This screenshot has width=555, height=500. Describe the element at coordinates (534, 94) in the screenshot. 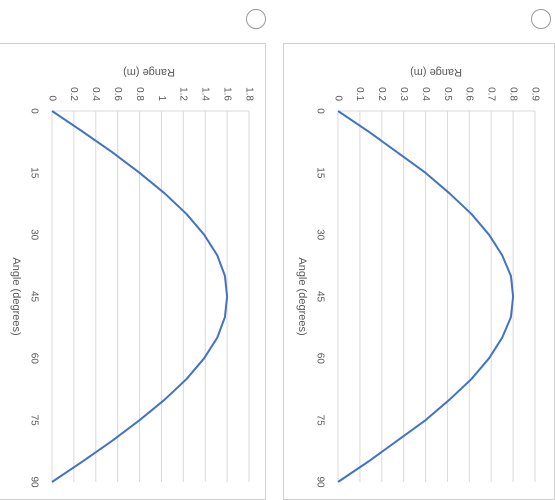

I see `y-tick-label: 0.9` at that location.